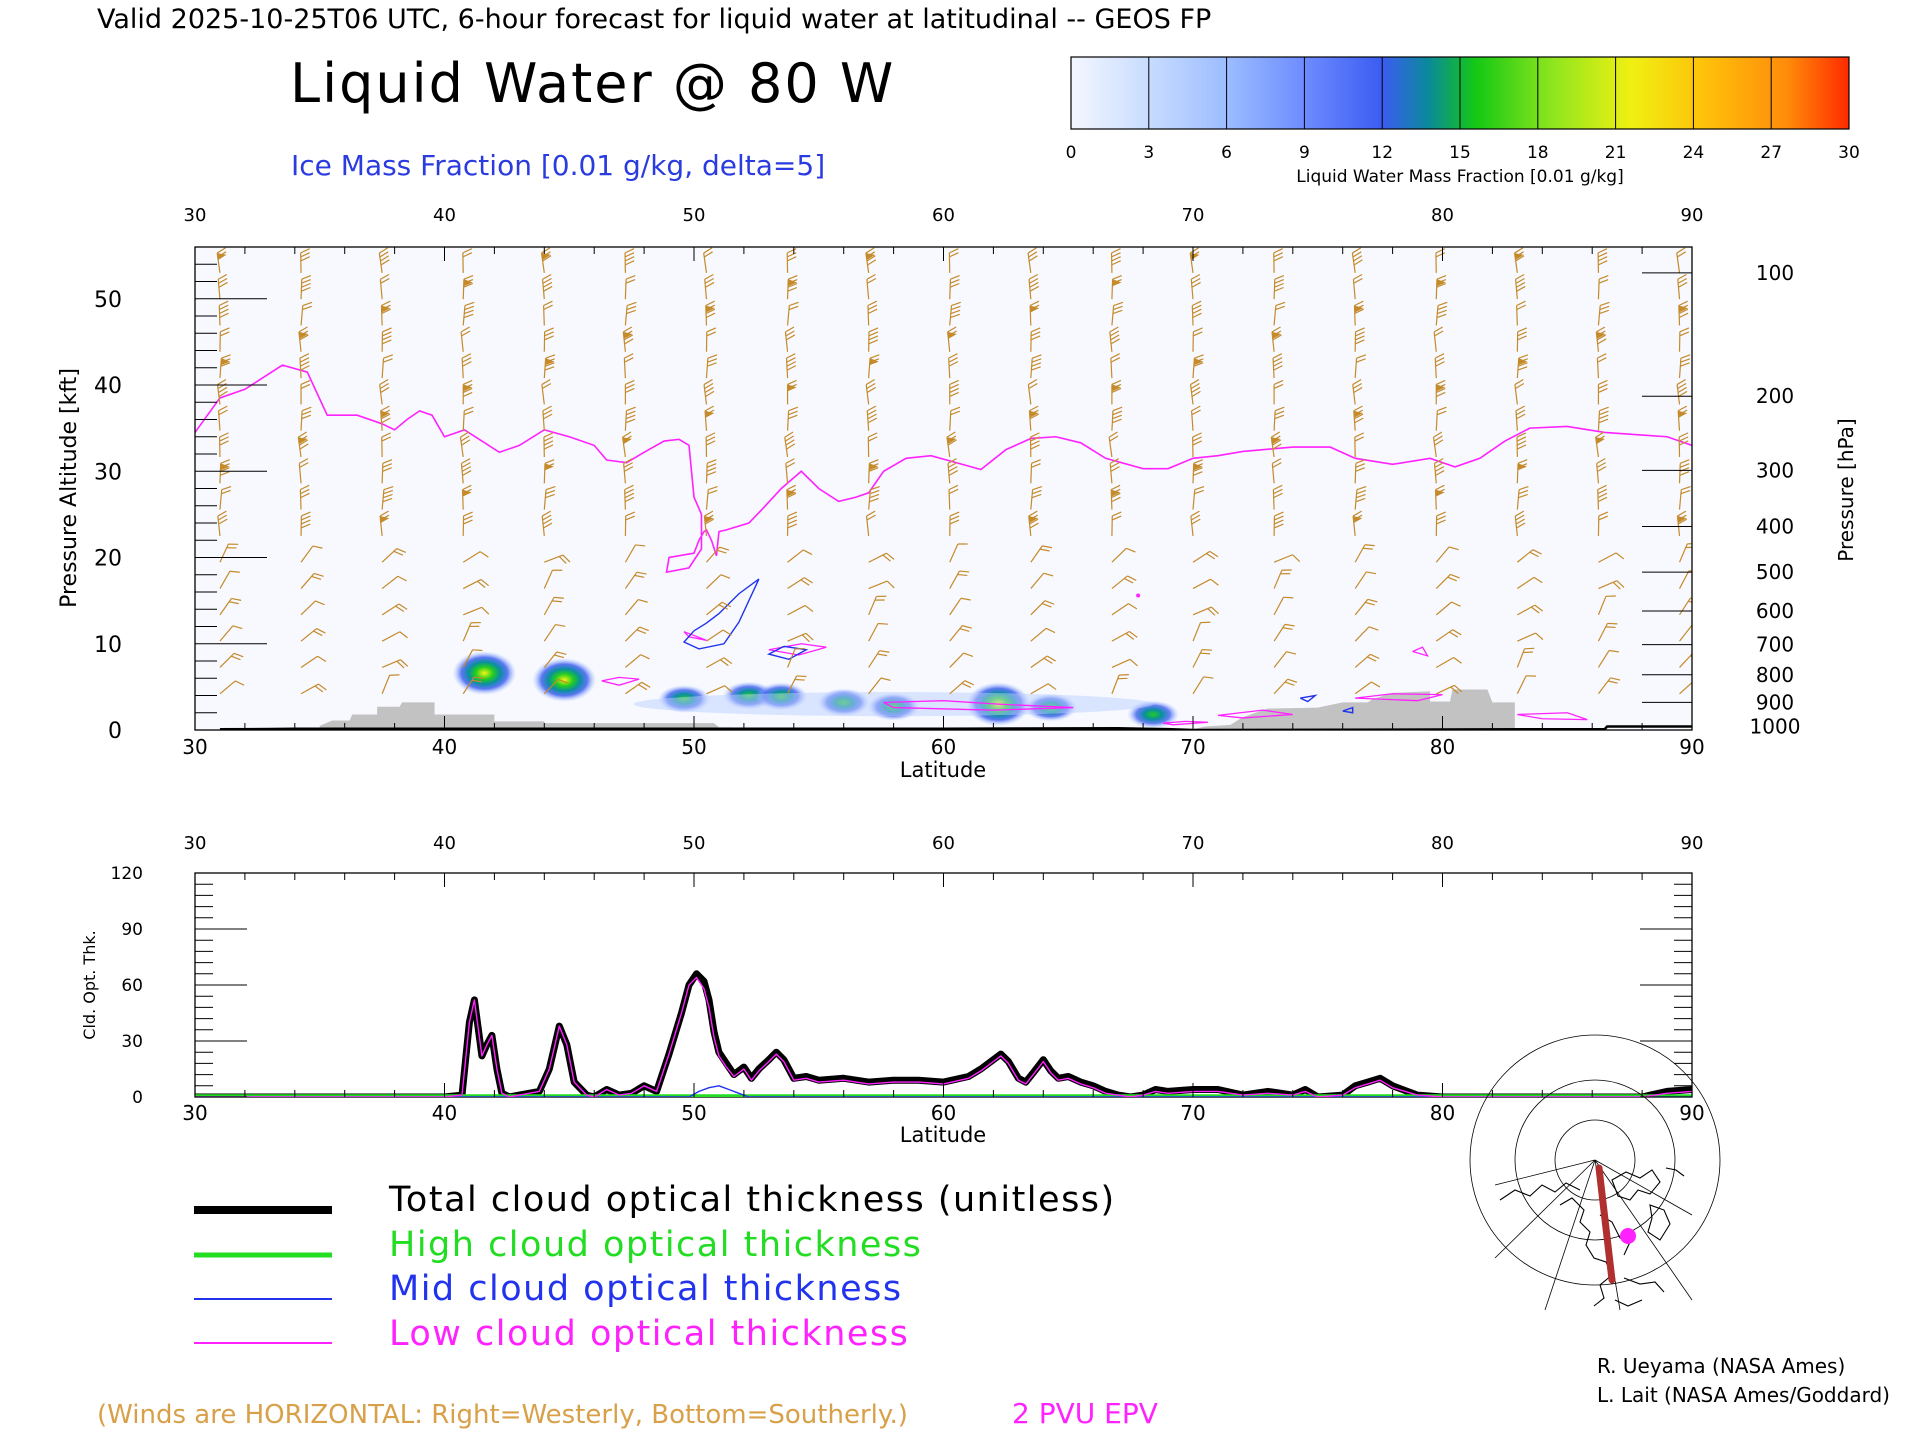 This screenshot has height=1440, width=1920. I want to click on bottom-x-tick-label-30: 30, so click(194, 1113).